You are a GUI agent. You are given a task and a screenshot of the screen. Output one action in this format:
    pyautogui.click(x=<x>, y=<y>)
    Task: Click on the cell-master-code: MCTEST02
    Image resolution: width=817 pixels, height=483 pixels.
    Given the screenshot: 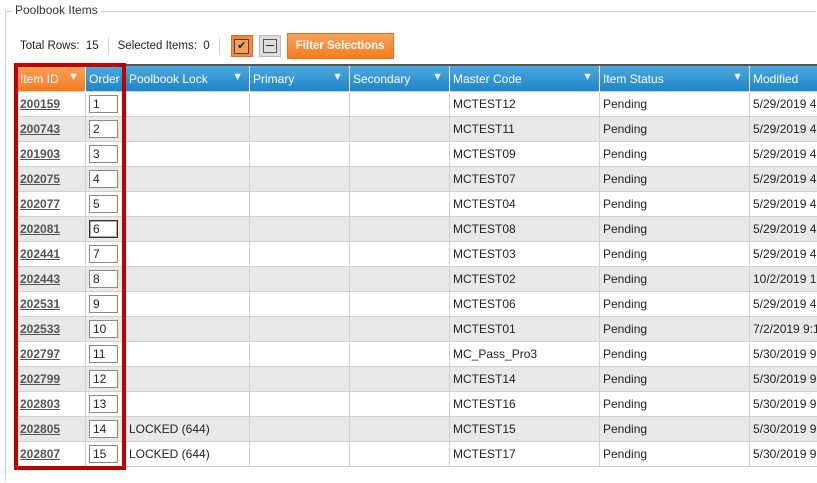 What is the action you would take?
    pyautogui.click(x=524, y=279)
    